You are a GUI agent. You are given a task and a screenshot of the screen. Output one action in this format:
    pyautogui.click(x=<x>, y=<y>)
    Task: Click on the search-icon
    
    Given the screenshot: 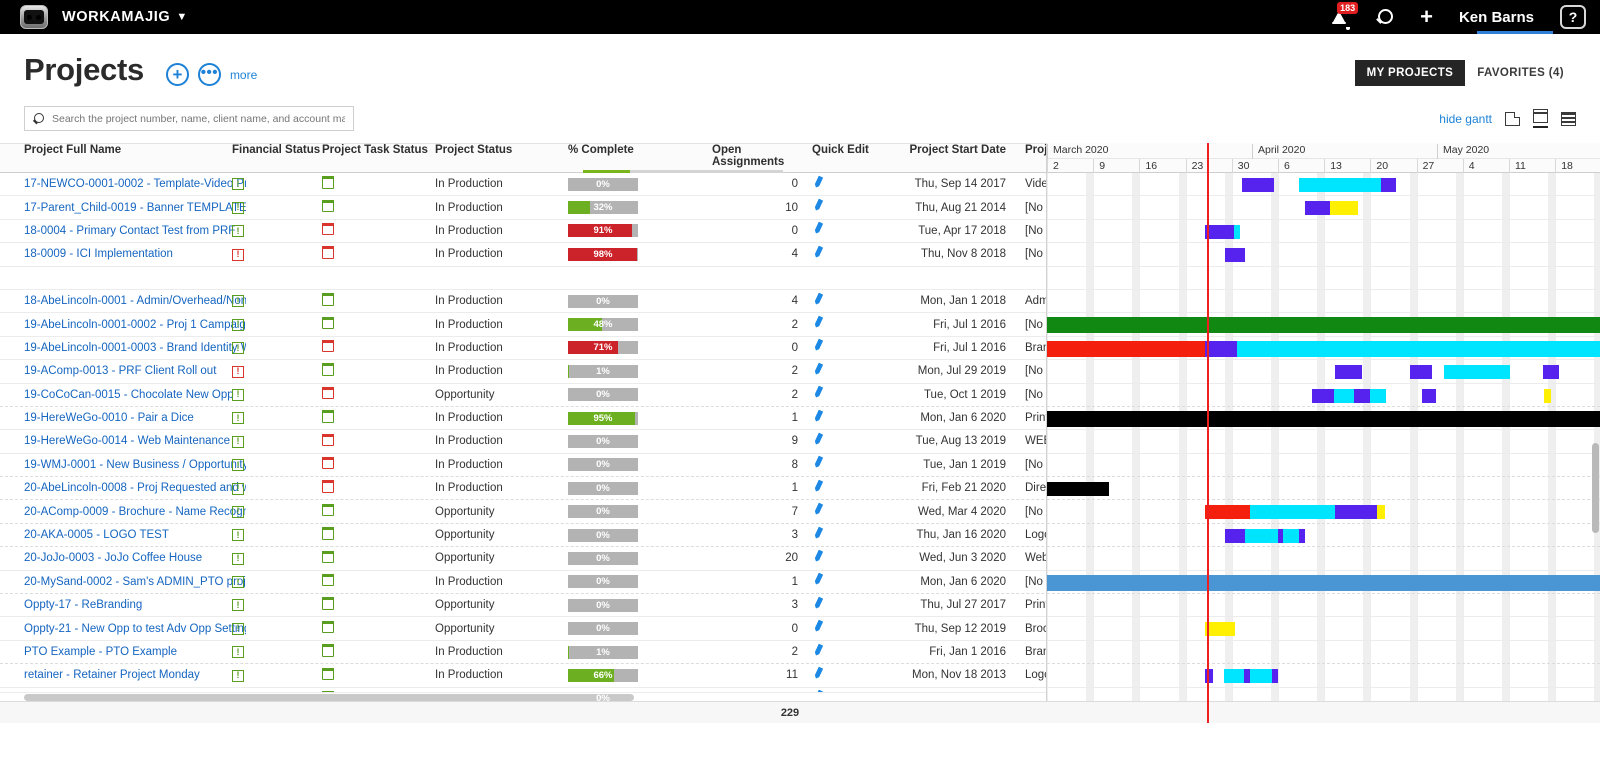 What is the action you would take?
    pyautogui.click(x=1385, y=17)
    